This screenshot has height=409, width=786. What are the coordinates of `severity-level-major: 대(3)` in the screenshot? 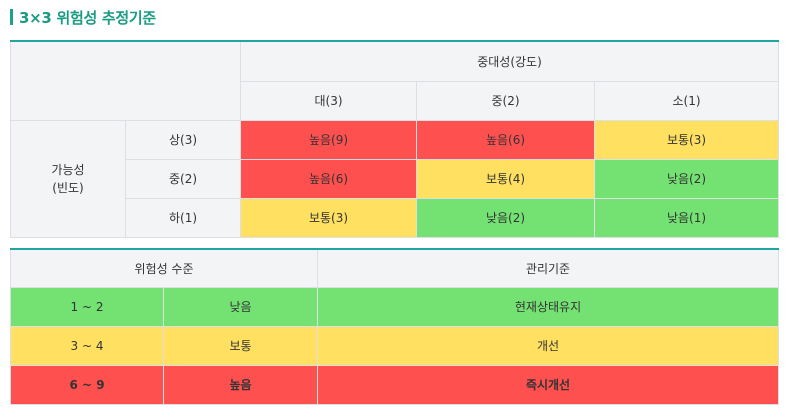 It's located at (328, 100).